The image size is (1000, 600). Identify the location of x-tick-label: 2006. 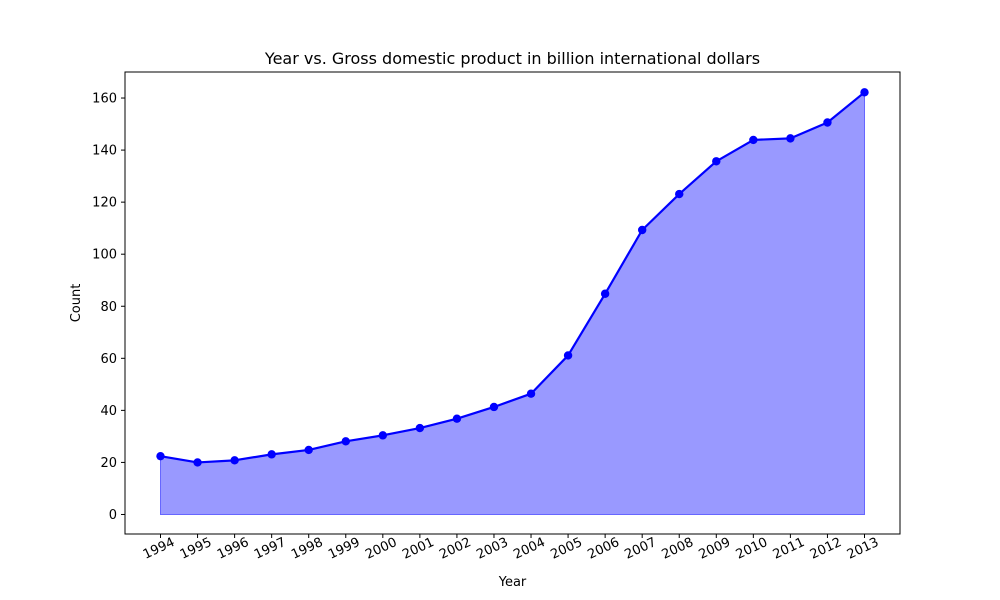
(603, 549).